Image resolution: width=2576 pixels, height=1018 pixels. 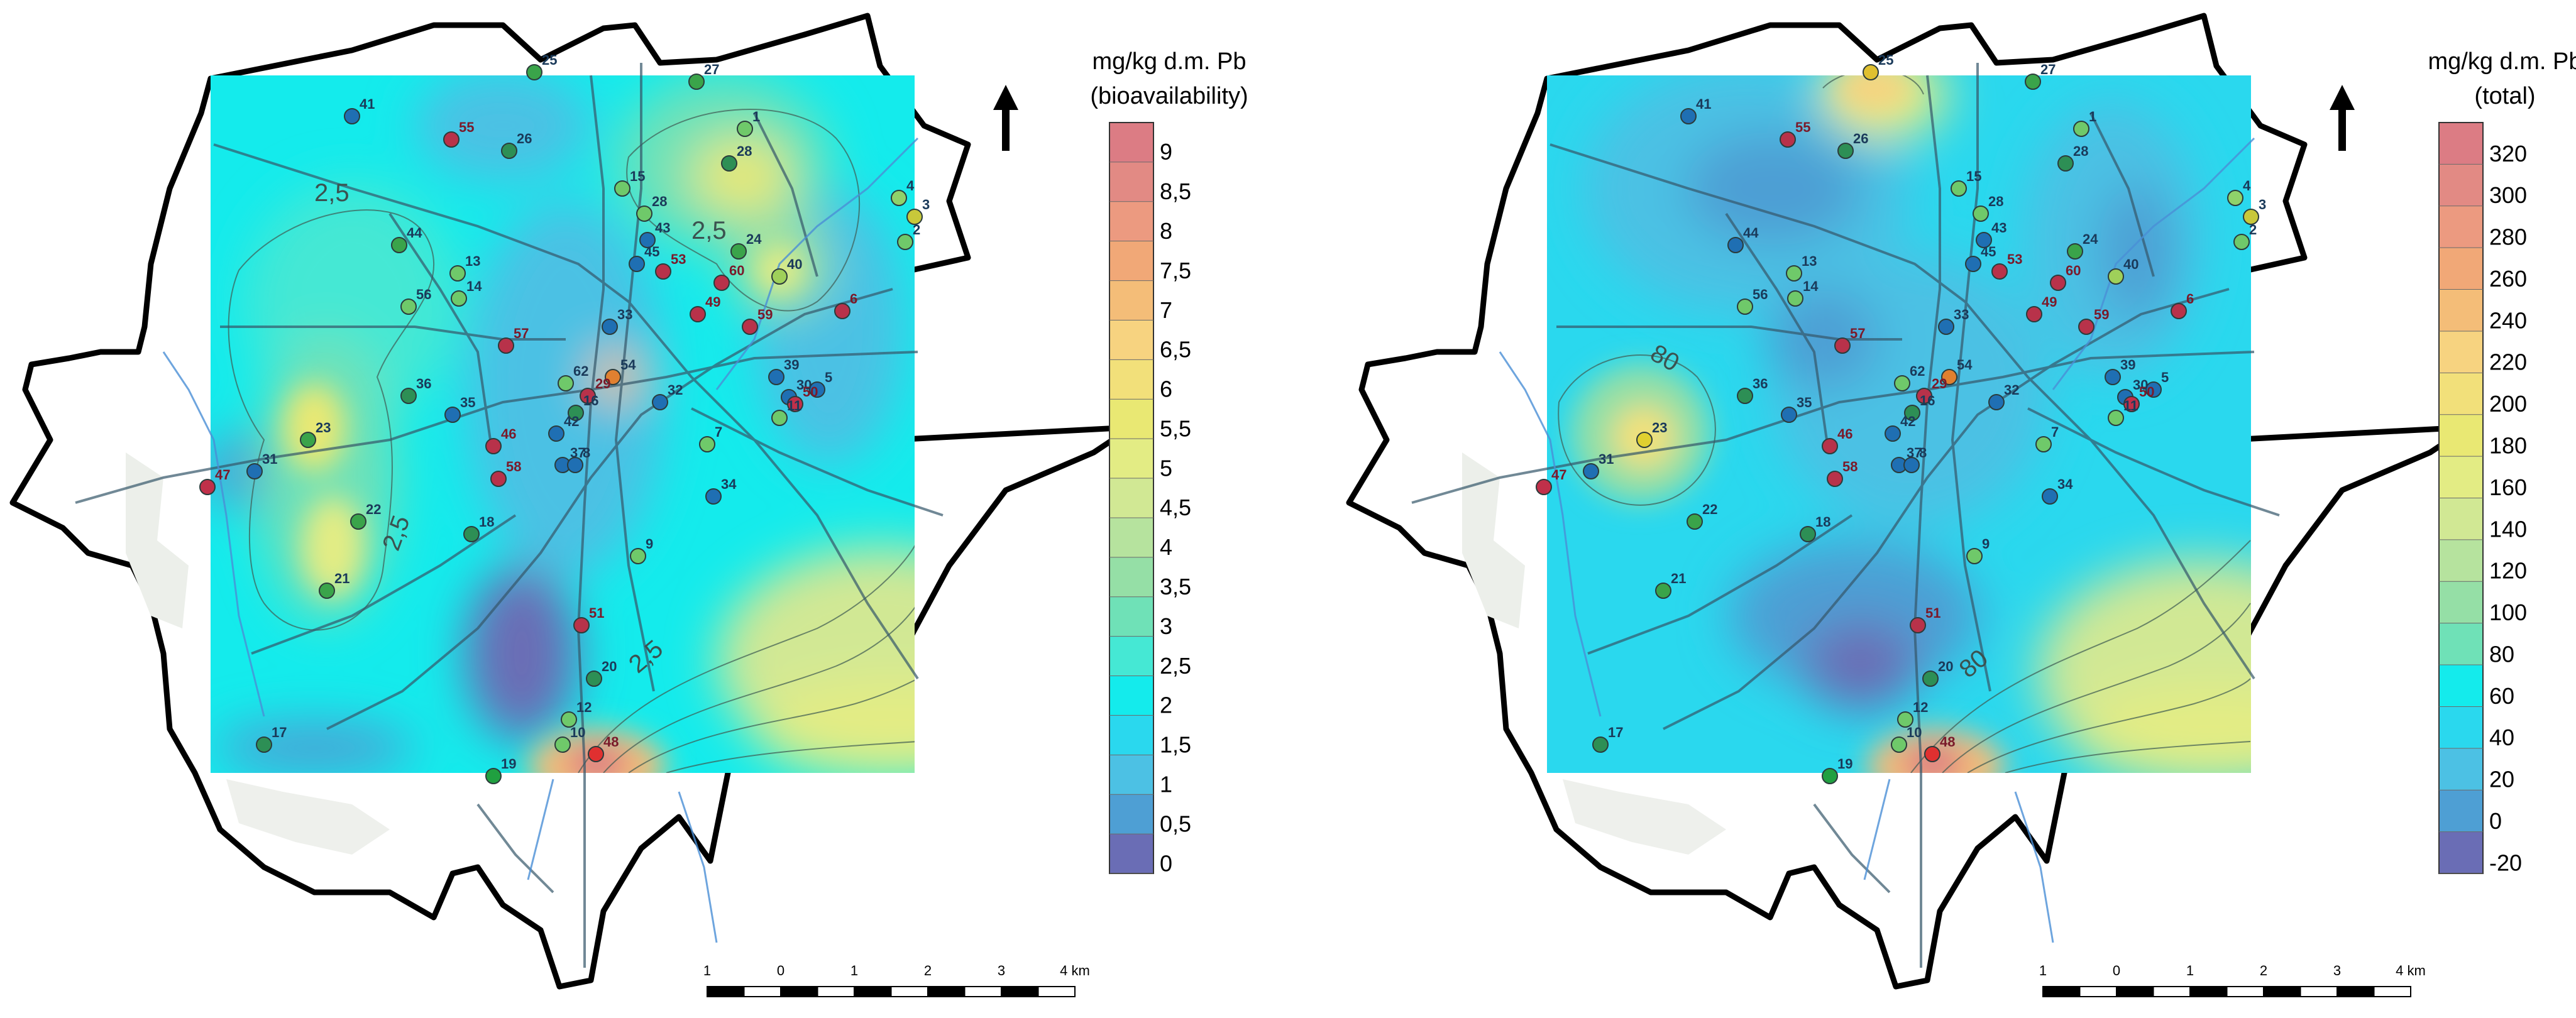 I want to click on sampling-point-label: 41, so click(x=1704, y=104).